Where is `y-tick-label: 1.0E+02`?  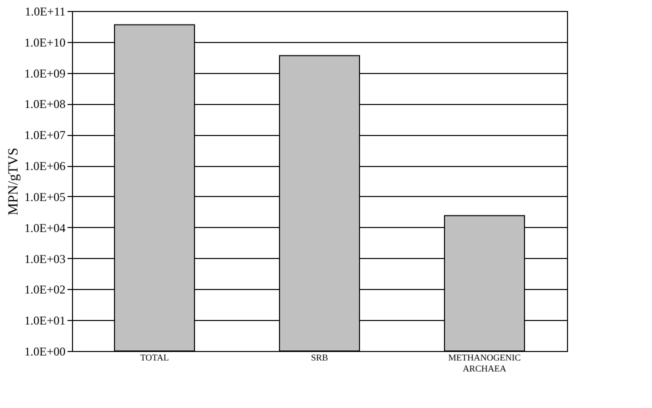 y-tick-label: 1.0E+02 is located at coordinates (45, 289).